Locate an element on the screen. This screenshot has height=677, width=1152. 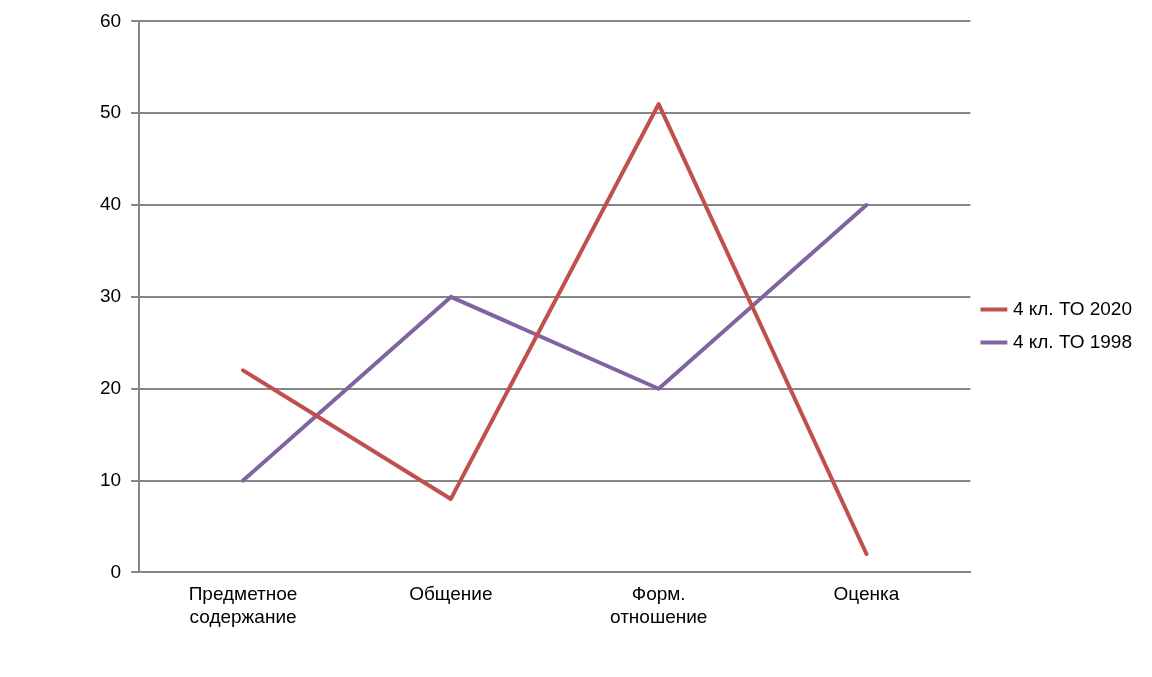
y-tick-label: 40 is located at coordinates (110, 204).